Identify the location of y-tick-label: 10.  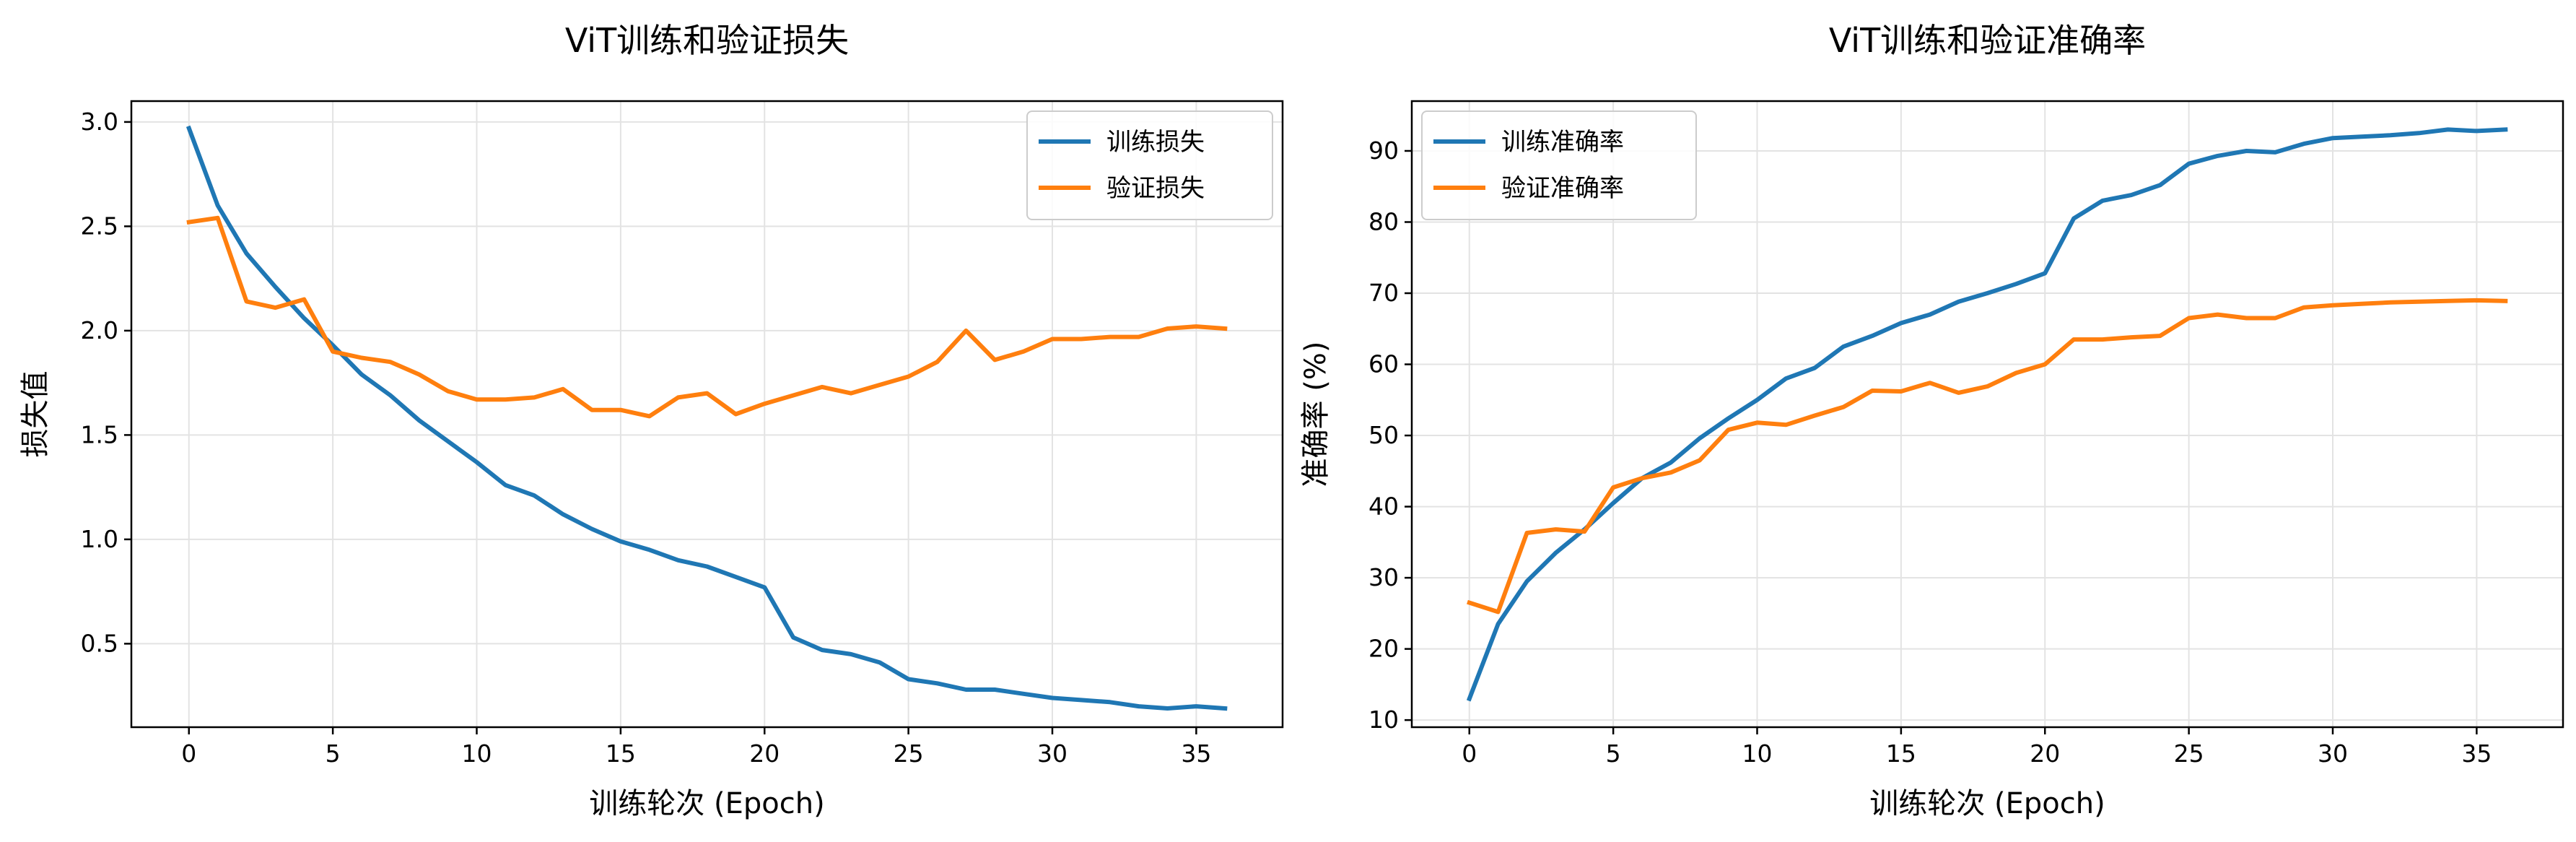
(1383, 720).